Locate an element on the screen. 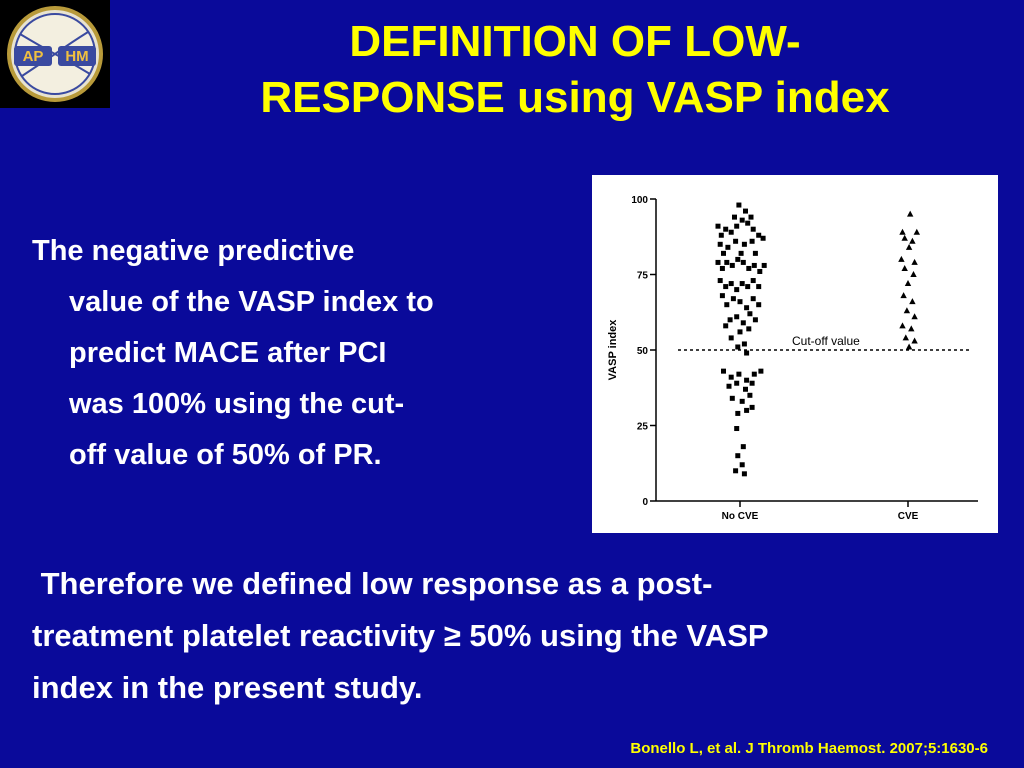  npv-line2: value of the VASP index to is located at coordinates (251, 302).